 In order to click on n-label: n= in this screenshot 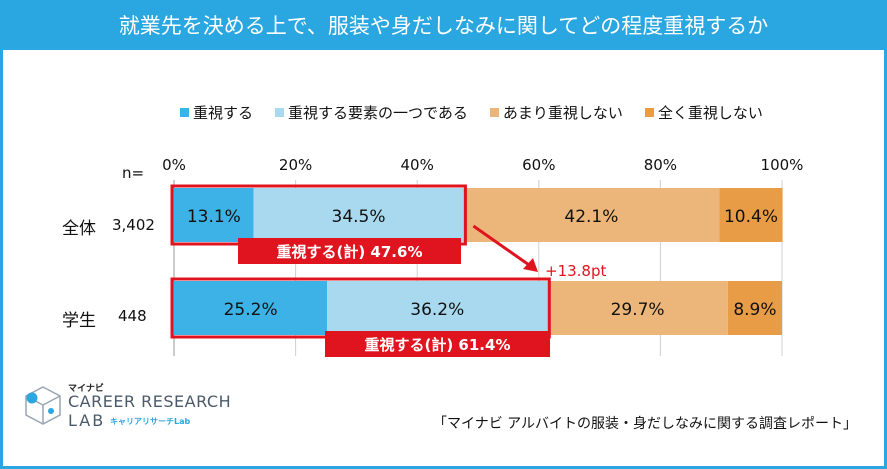, I will do `click(133, 173)`.